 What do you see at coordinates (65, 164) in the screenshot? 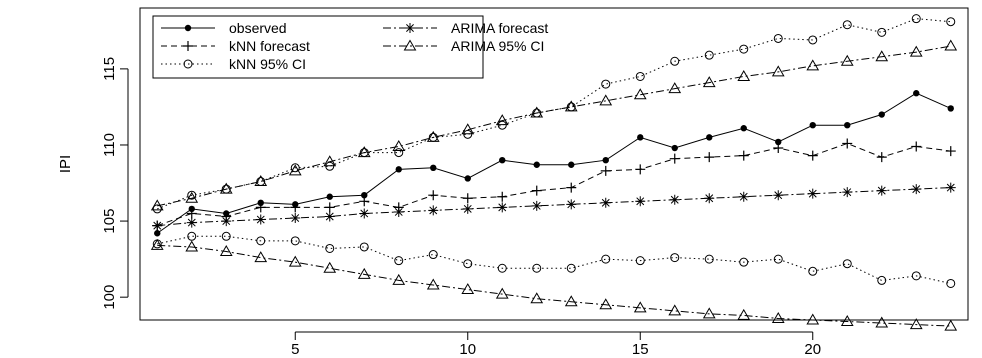
I see `y-axis-label: IPI` at bounding box center [65, 164].